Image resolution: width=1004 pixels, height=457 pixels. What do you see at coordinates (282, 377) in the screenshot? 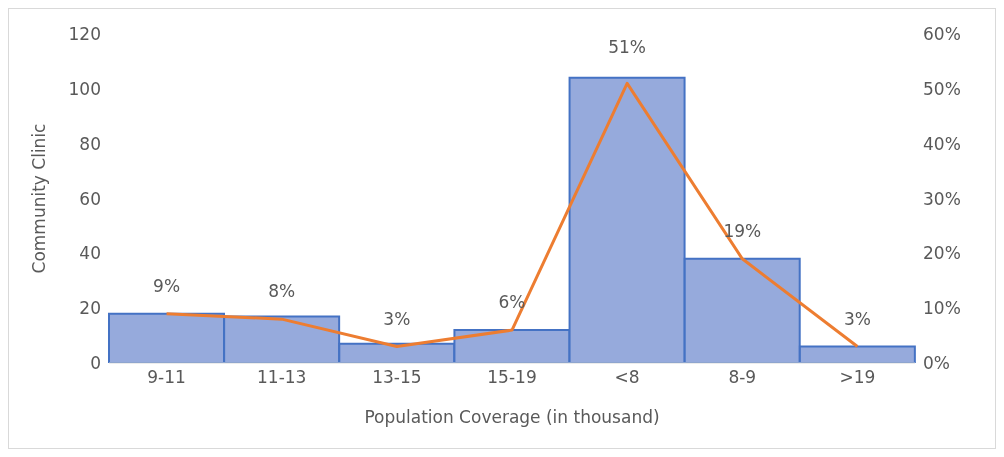
I see `x-tick-label: 11-13` at bounding box center [282, 377].